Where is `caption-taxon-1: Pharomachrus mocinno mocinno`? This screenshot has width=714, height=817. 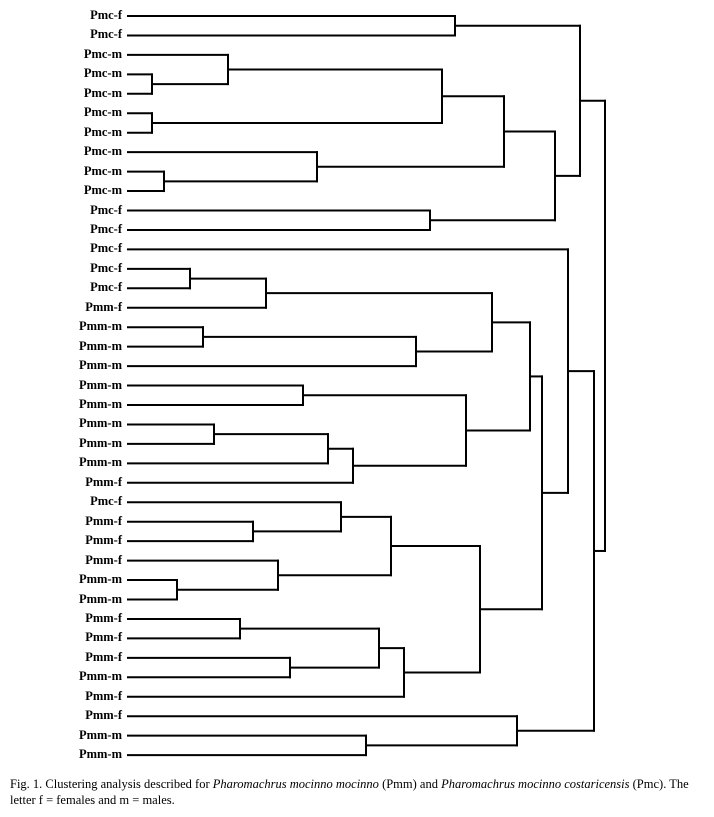
caption-taxon-1: Pharomachrus mocinno mocinno is located at coordinates (295, 784).